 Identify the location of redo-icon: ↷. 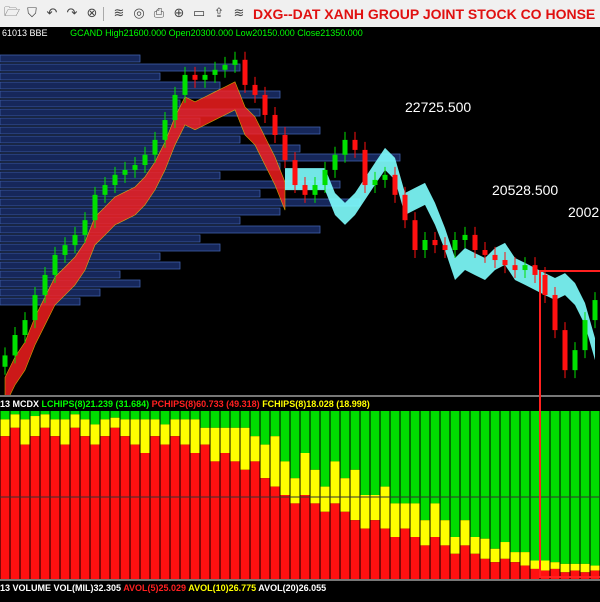
(72, 13).